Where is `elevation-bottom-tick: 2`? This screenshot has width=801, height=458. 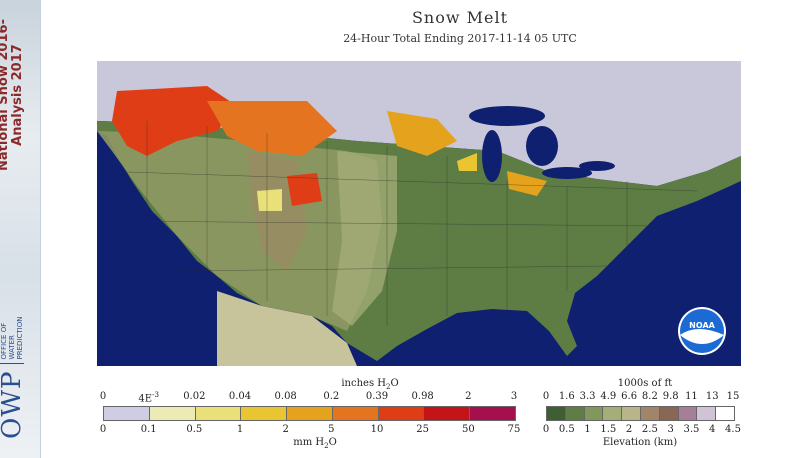 elevation-bottom-tick: 2 is located at coordinates (629, 429).